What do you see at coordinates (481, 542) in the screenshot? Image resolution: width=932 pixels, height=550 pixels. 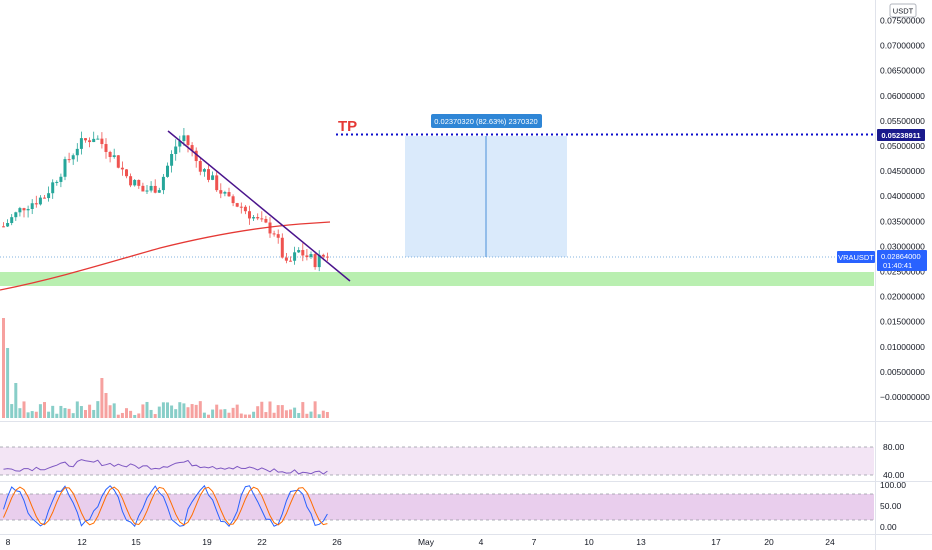 I see `time-axis-label: 4` at bounding box center [481, 542].